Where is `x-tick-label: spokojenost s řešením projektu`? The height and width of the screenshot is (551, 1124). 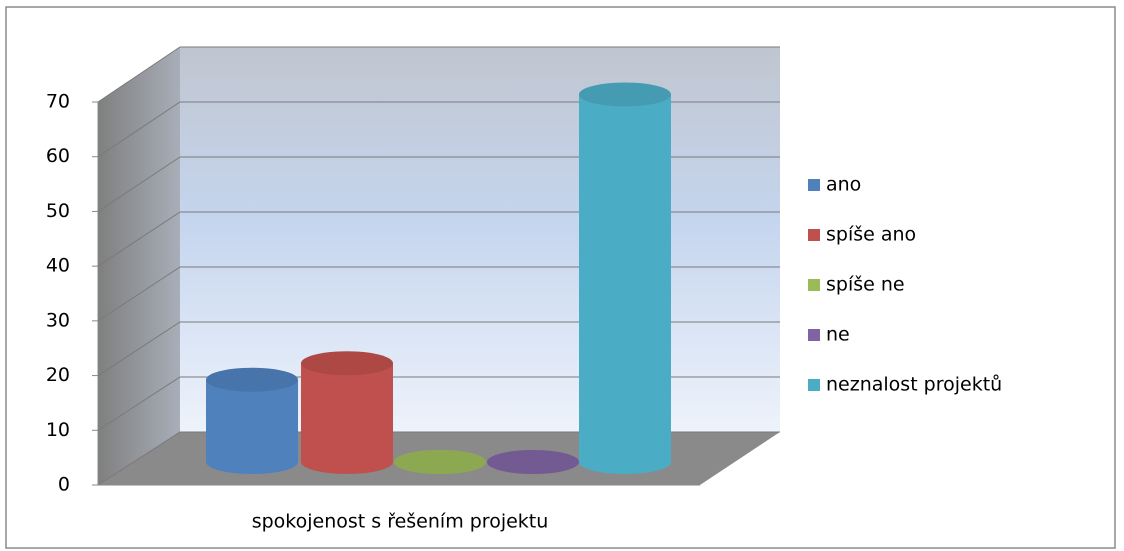
x-tick-label: spokojenost s řešením projektu is located at coordinates (400, 522).